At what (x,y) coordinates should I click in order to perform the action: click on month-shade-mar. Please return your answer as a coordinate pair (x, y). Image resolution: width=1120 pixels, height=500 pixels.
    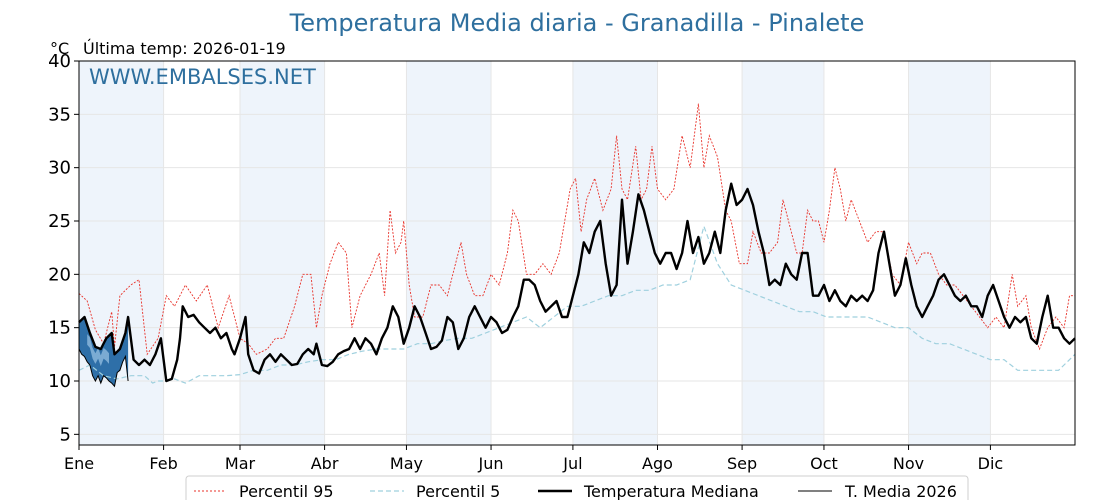
    Looking at the image, I should click on (282, 253).